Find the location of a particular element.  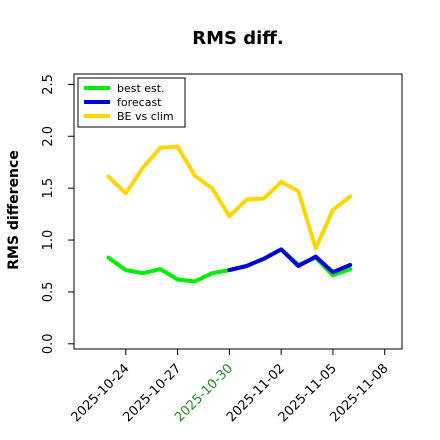

y-tick-label: 0.5 is located at coordinates (48, 292).